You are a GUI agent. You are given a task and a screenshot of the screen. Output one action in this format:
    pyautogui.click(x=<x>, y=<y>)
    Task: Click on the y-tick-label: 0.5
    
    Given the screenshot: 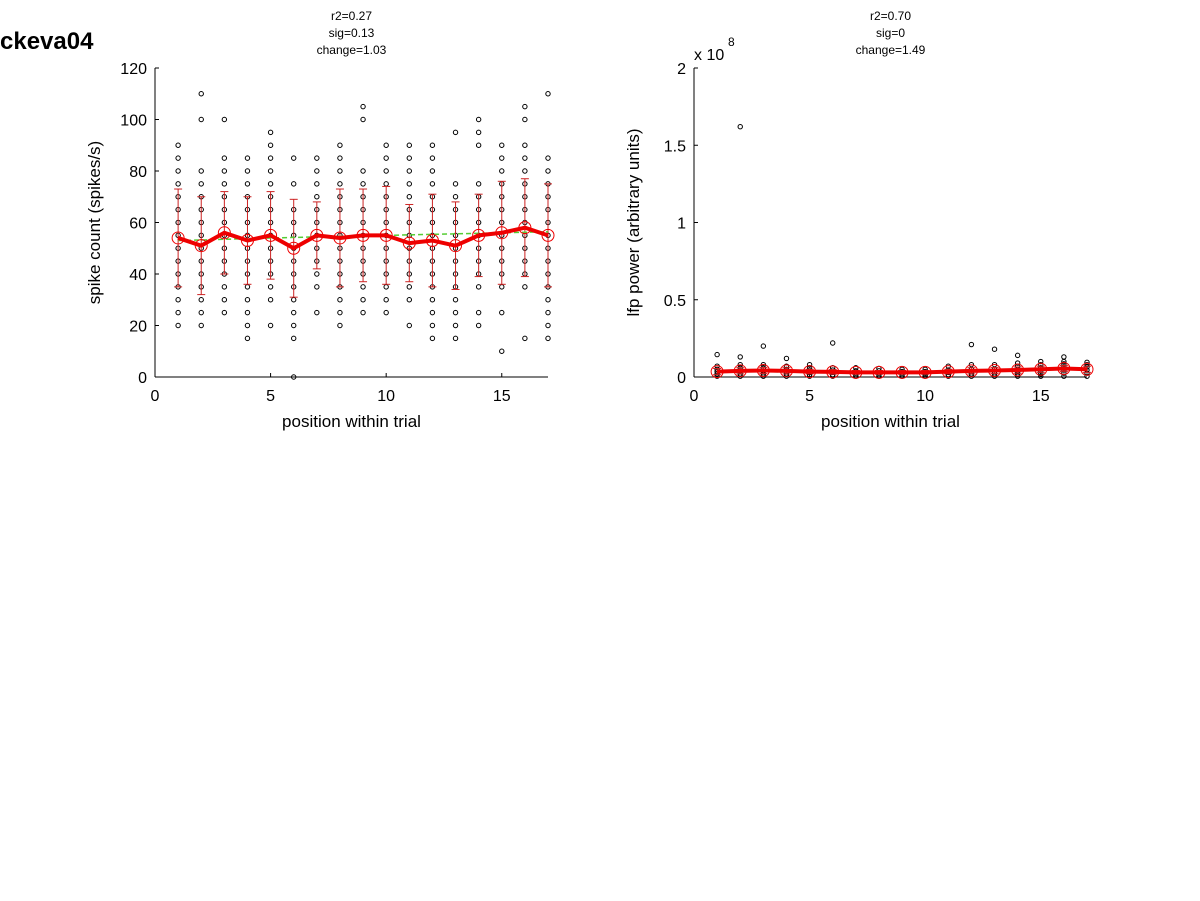 What is the action you would take?
    pyautogui.click(x=675, y=301)
    